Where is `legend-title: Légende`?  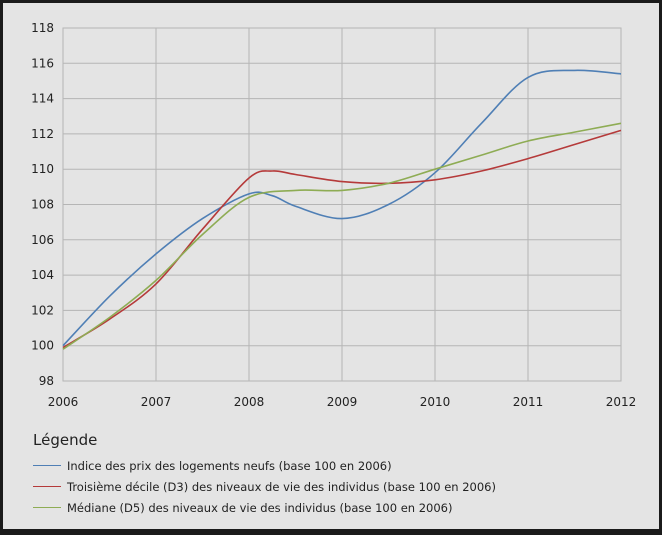
legend-title: Légende is located at coordinates (65, 440).